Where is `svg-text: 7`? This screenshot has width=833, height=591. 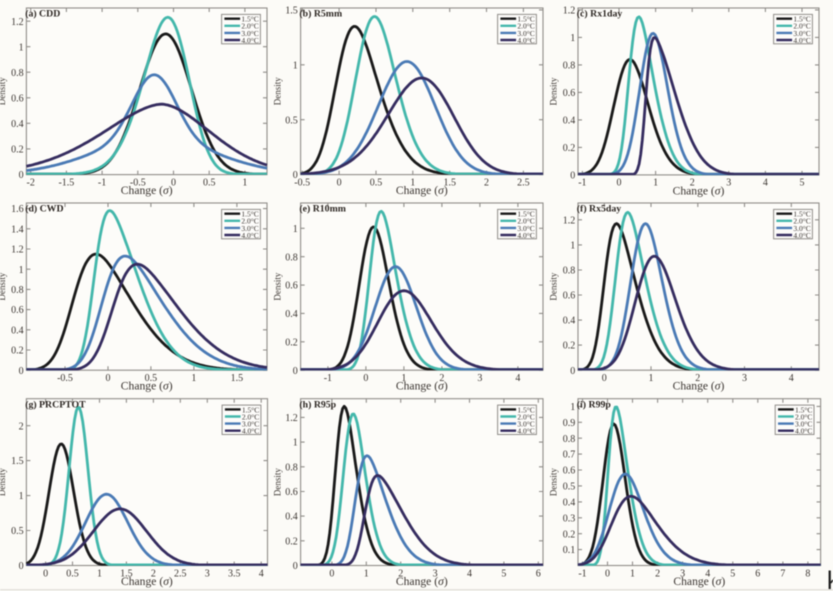
svg-text: 7 is located at coordinates (782, 573).